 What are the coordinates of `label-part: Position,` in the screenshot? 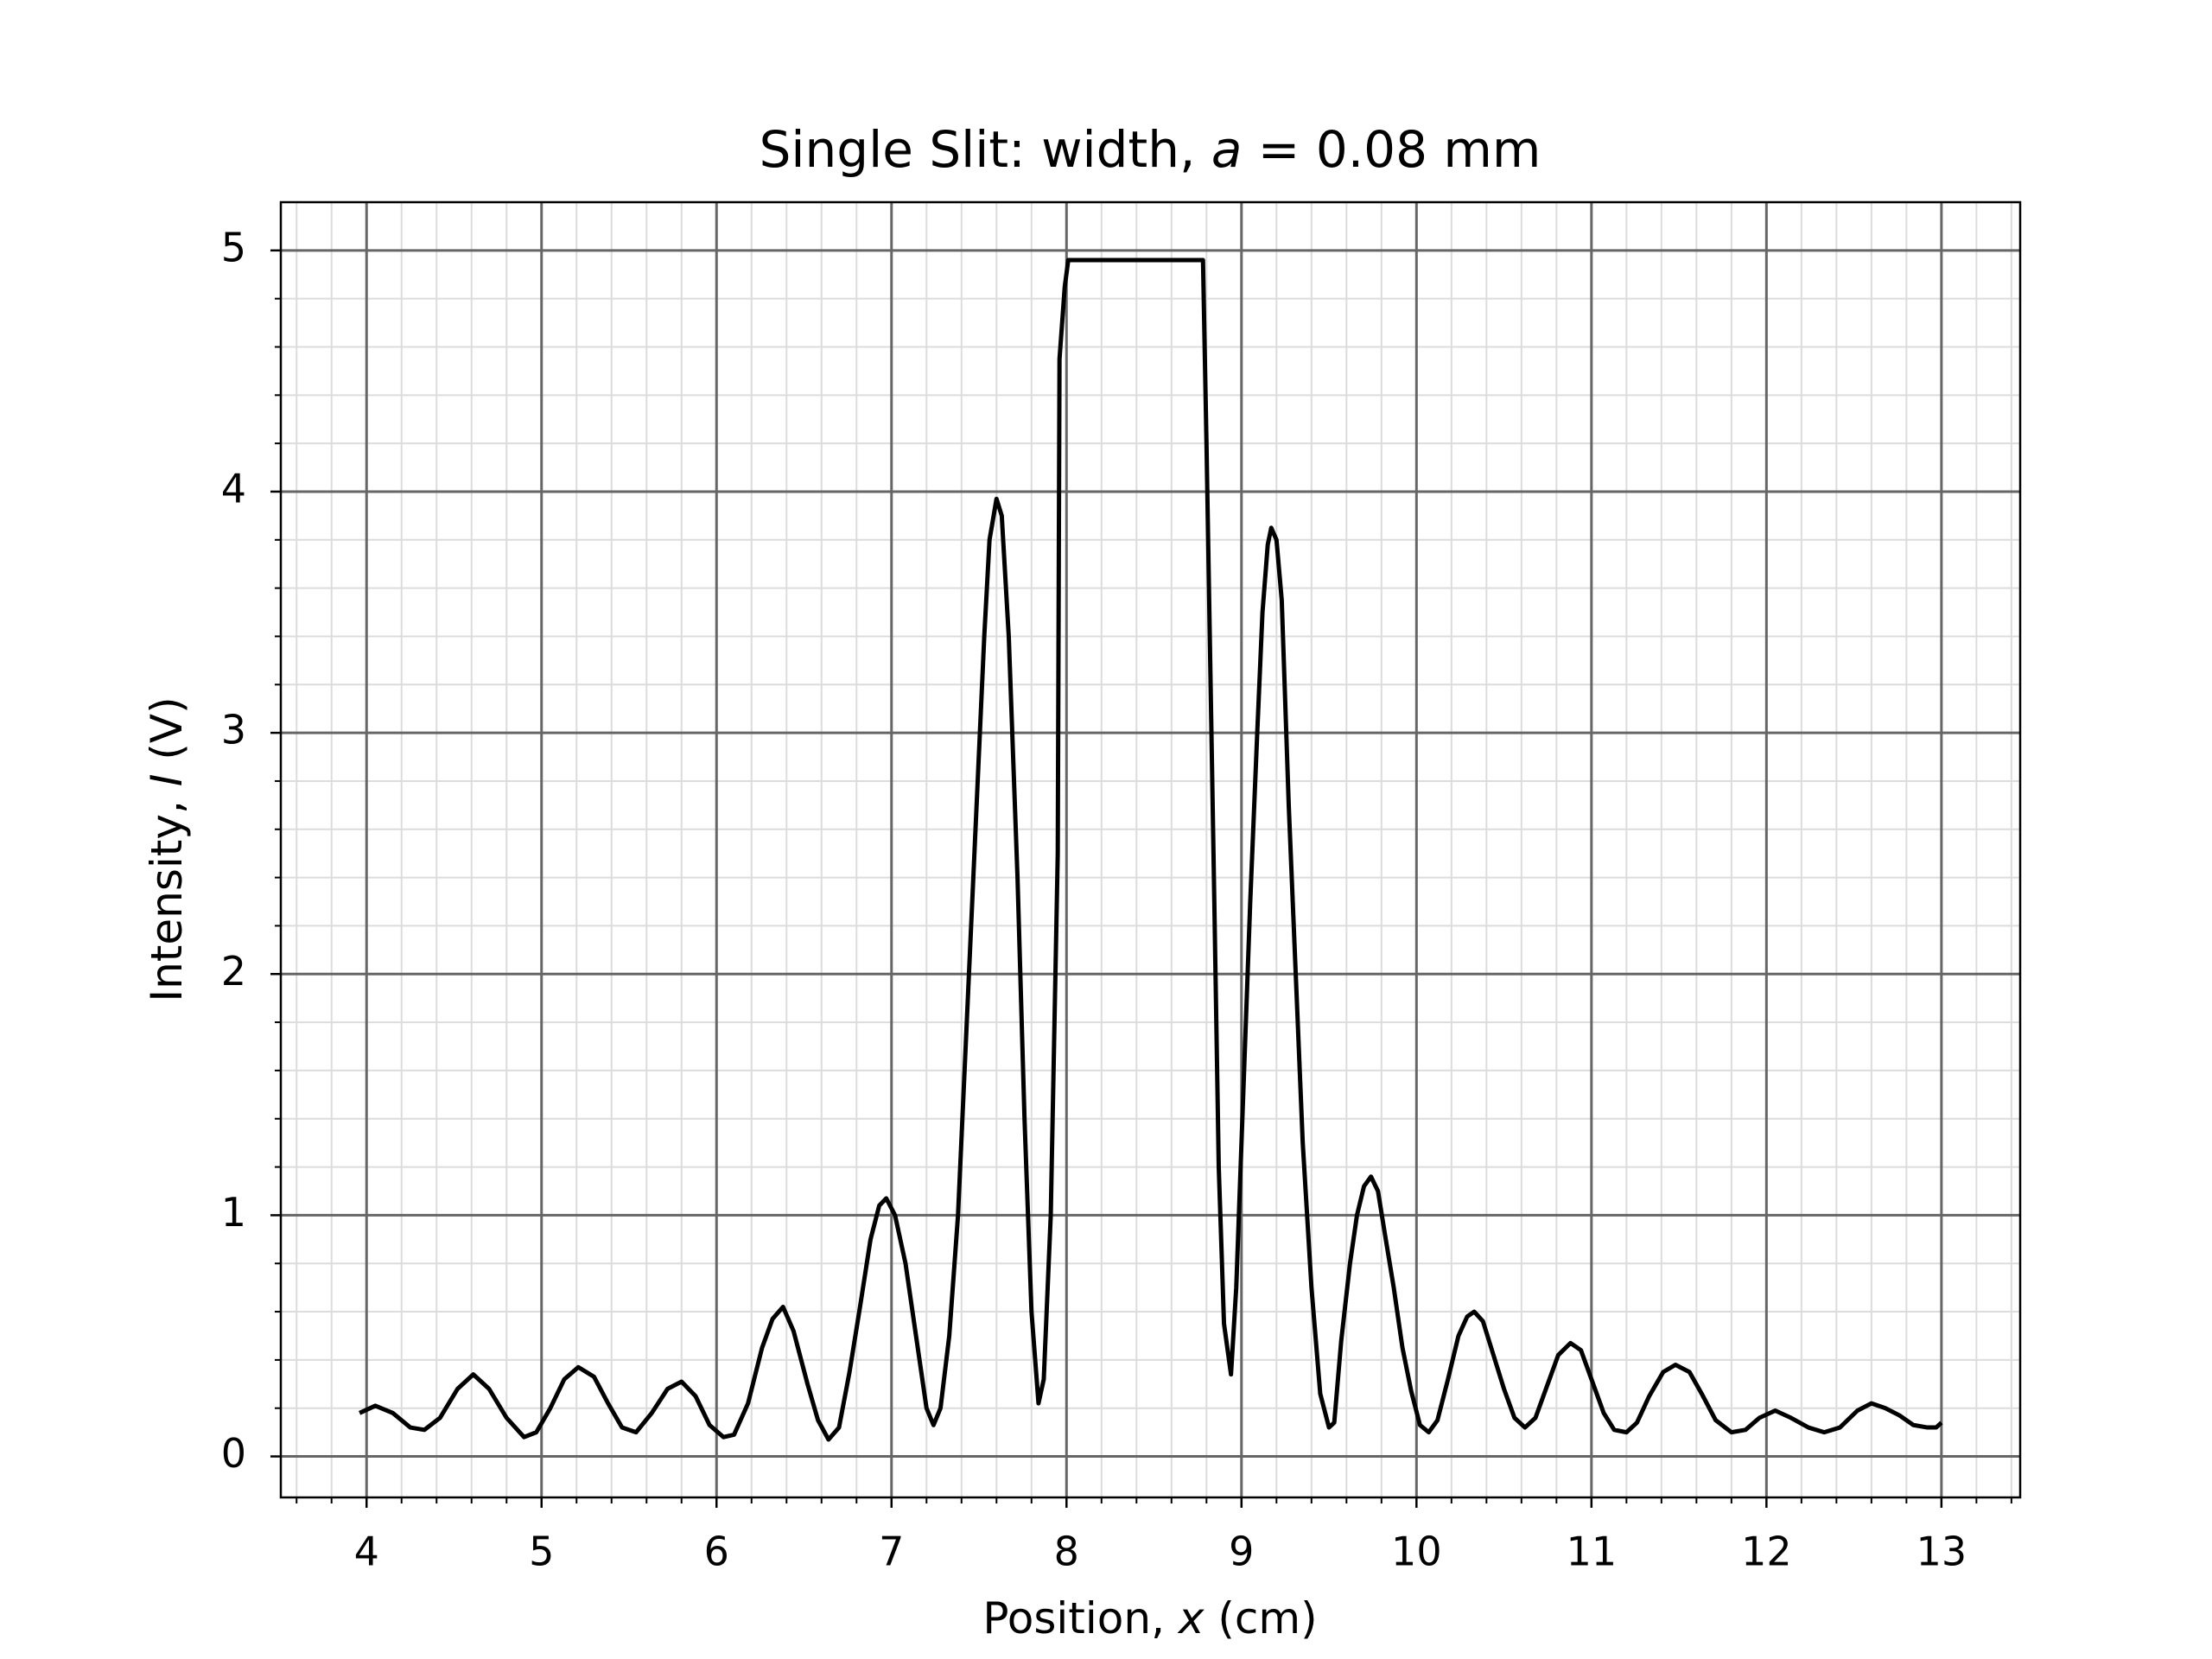 It's located at (1080, 1618).